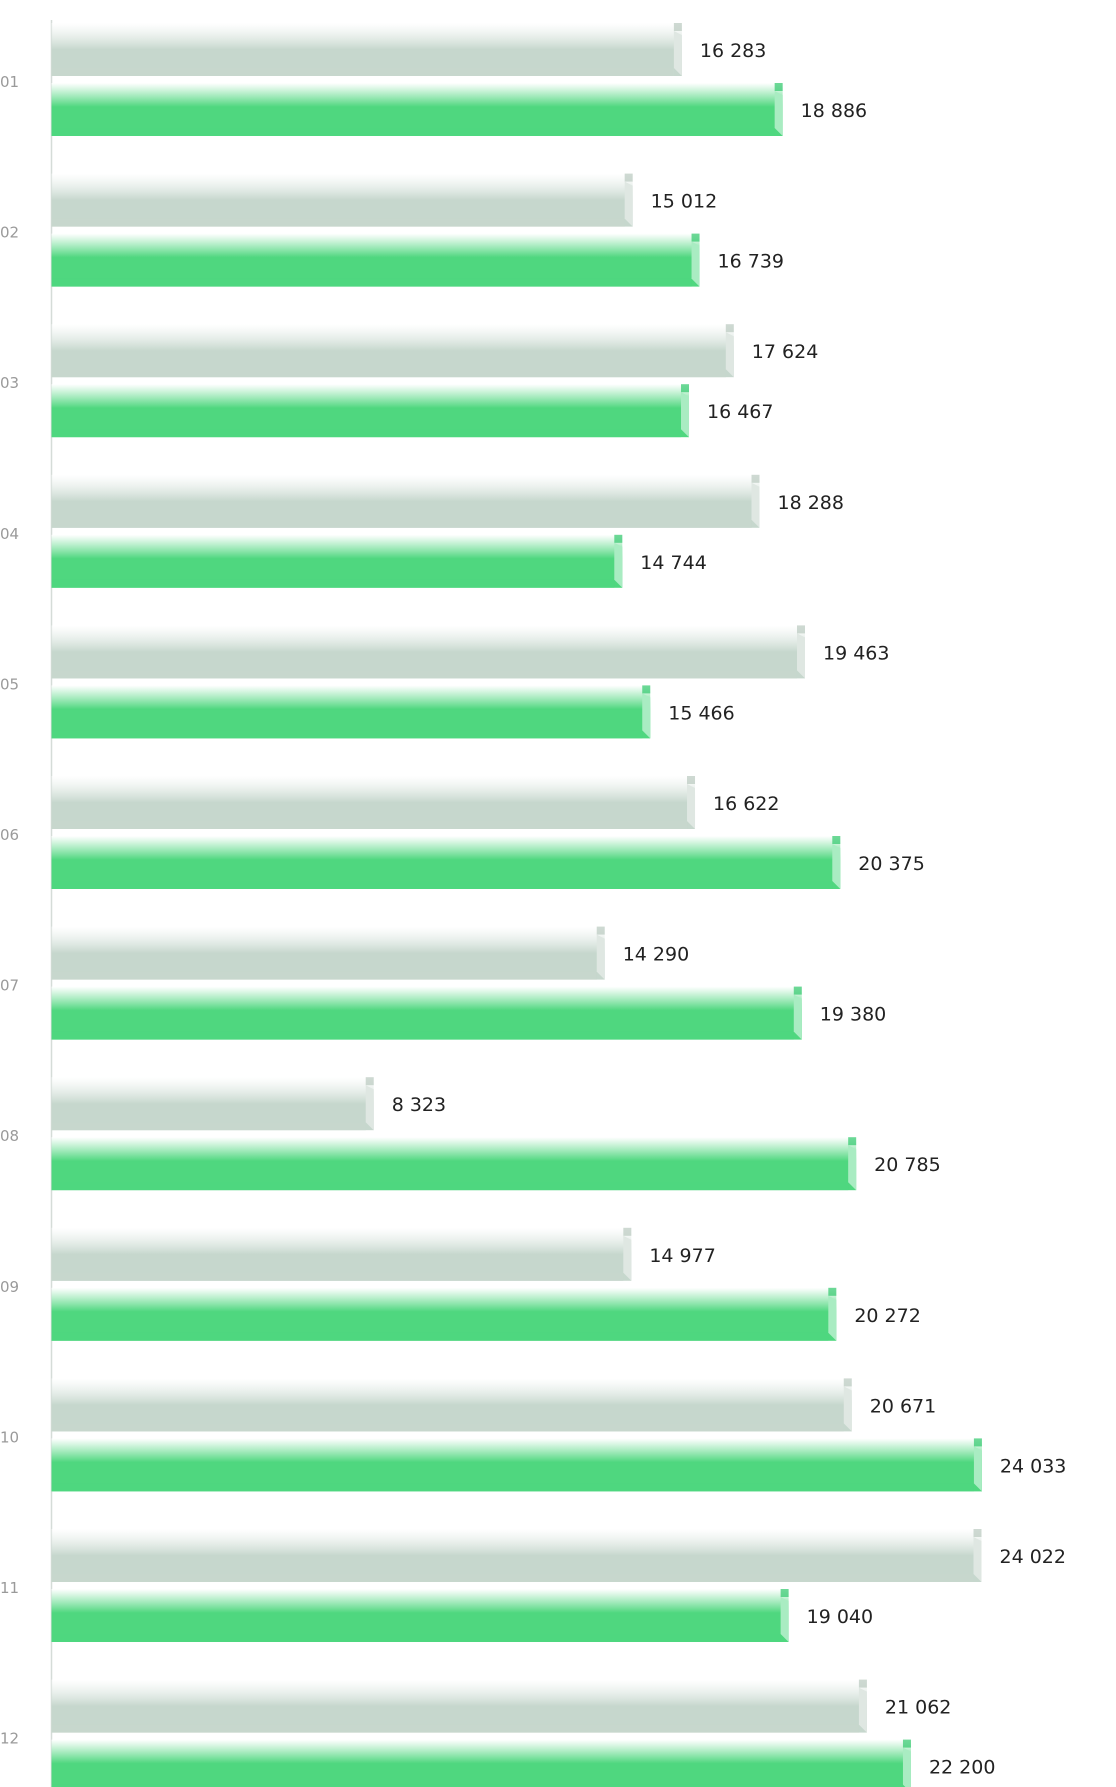 The image size is (1116, 1787). Describe the element at coordinates (1032, 1557) in the screenshot. I see `value-label: 24 022` at that location.